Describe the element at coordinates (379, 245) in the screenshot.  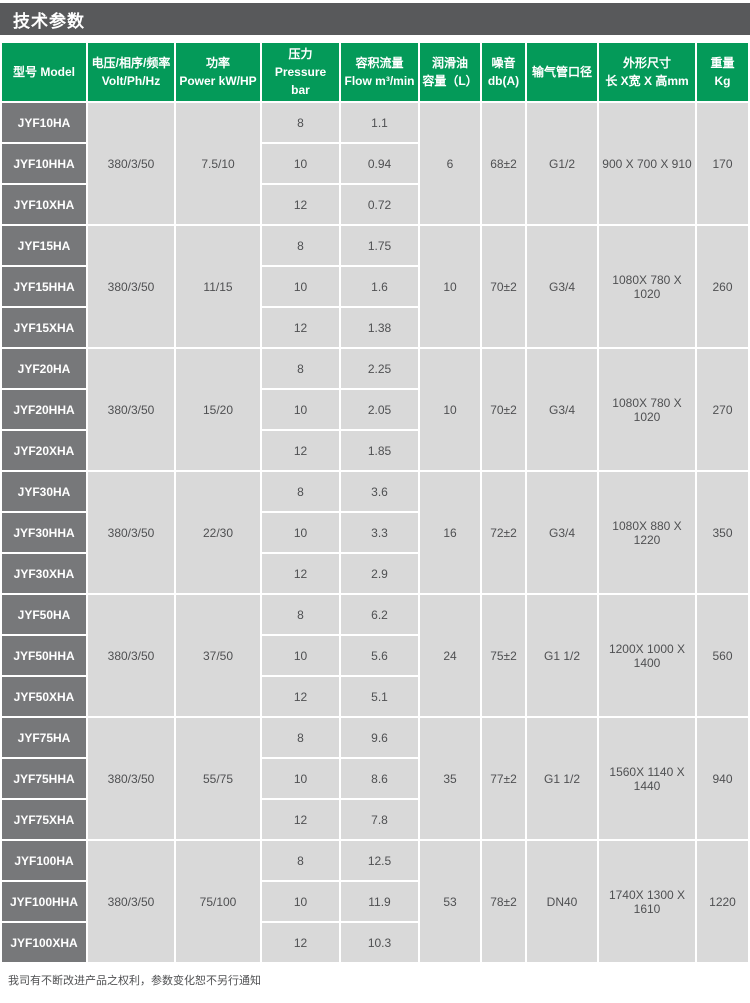
I see `flow-cell: 1.75` at that location.